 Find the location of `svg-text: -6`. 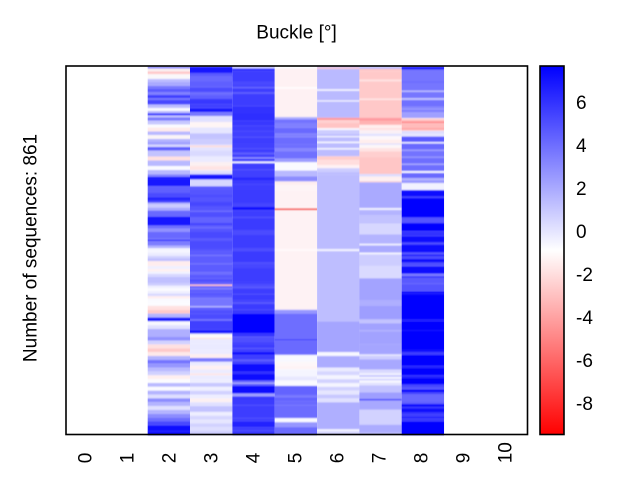

svg-text: -6 is located at coordinates (584, 361).